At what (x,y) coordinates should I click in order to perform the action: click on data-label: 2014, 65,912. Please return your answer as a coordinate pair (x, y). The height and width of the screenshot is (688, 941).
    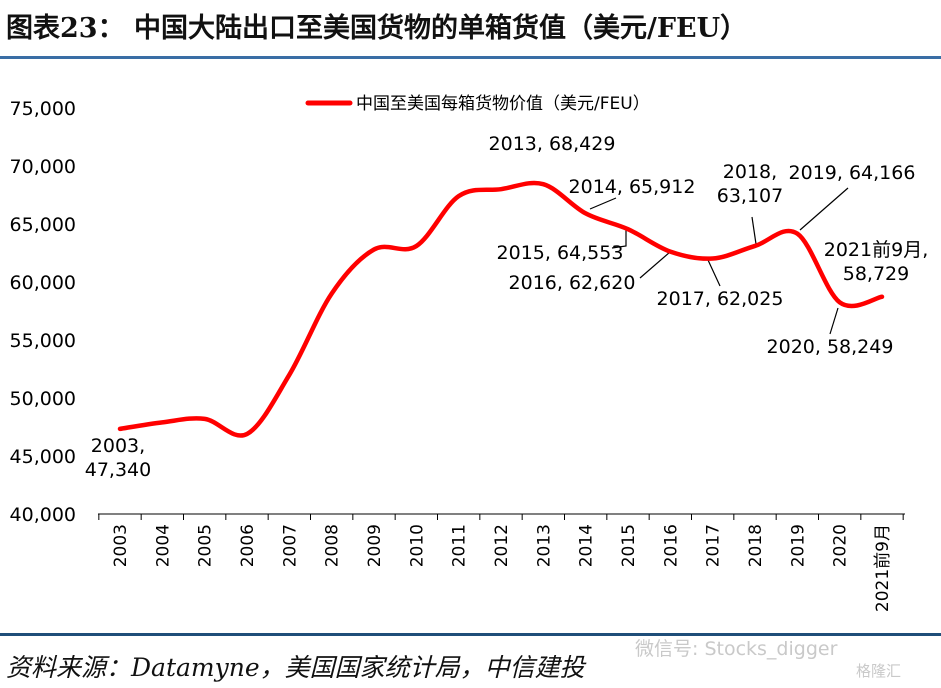
    Looking at the image, I should click on (632, 187).